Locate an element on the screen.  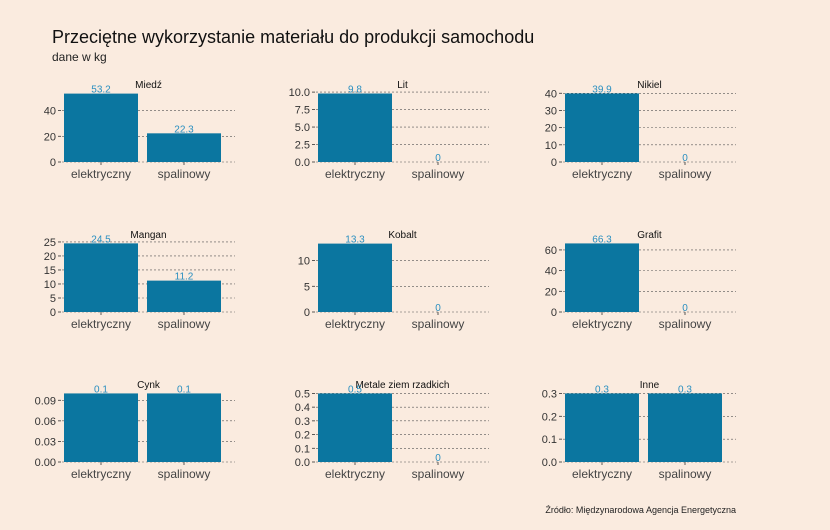
panel-6-ytick-label: 40 is located at coordinates (551, 272).